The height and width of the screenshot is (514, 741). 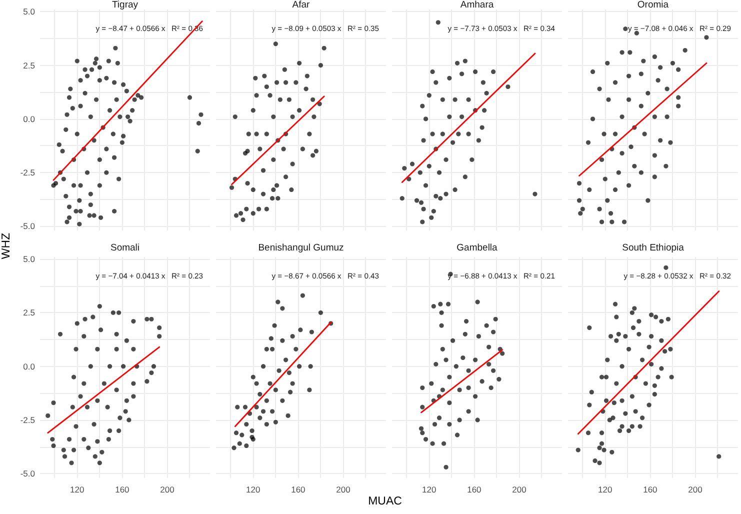 What do you see at coordinates (29, 366) in the screenshot?
I see `y-tick-label: 0.0` at bounding box center [29, 366].